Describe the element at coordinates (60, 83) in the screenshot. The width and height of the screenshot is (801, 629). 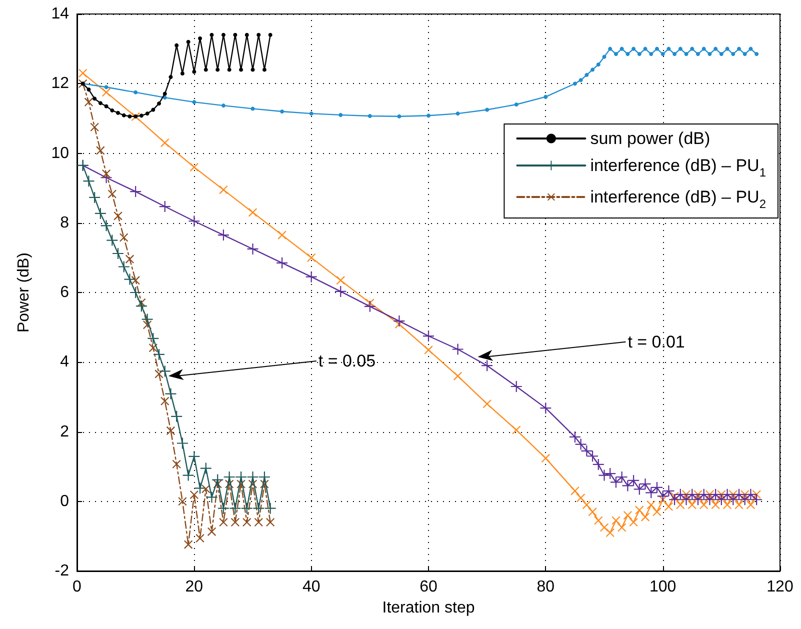
I see `y-tick-label: 12` at that location.